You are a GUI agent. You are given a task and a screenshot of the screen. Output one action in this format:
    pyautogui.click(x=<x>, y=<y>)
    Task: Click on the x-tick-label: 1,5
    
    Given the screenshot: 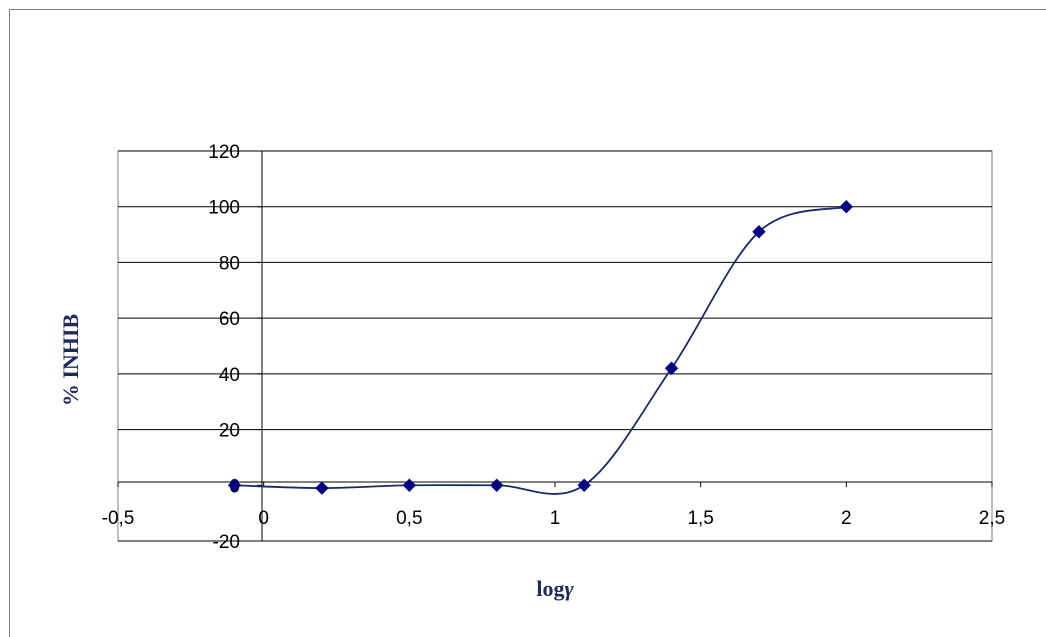 What is the action you would take?
    pyautogui.click(x=700, y=518)
    